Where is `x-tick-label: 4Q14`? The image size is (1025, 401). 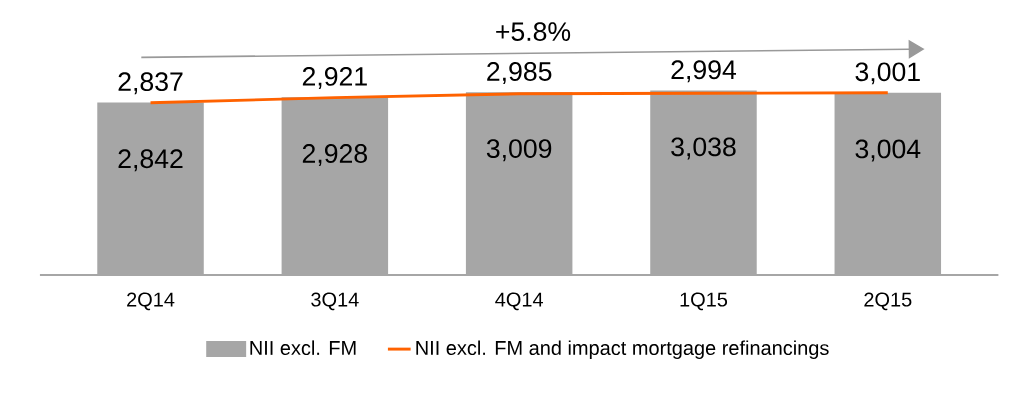 x-tick-label: 4Q14 is located at coordinates (519, 301).